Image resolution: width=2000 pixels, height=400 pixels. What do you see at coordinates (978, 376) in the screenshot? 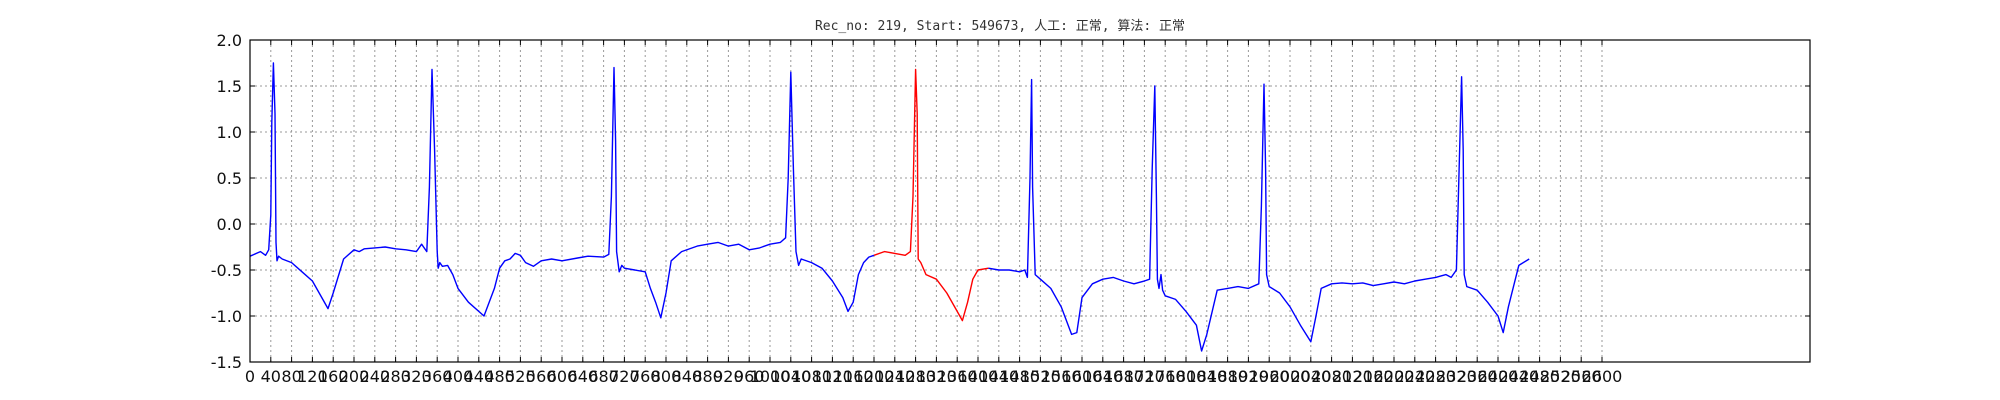
I see `x-tick-label: 1400` at bounding box center [978, 376].